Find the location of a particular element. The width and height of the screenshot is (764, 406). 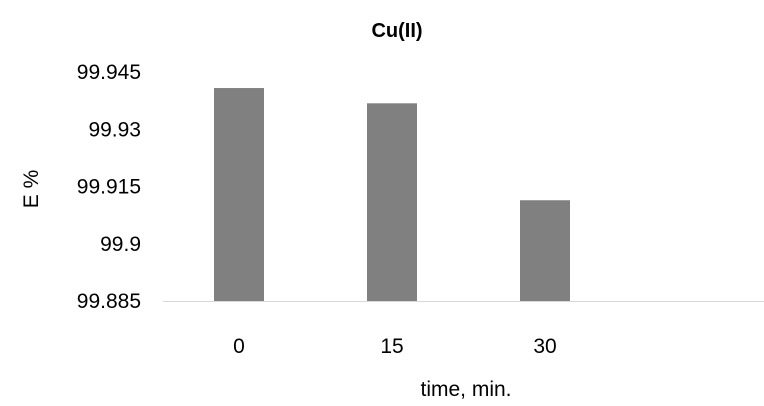

y-axis-label: E % is located at coordinates (31, 189).